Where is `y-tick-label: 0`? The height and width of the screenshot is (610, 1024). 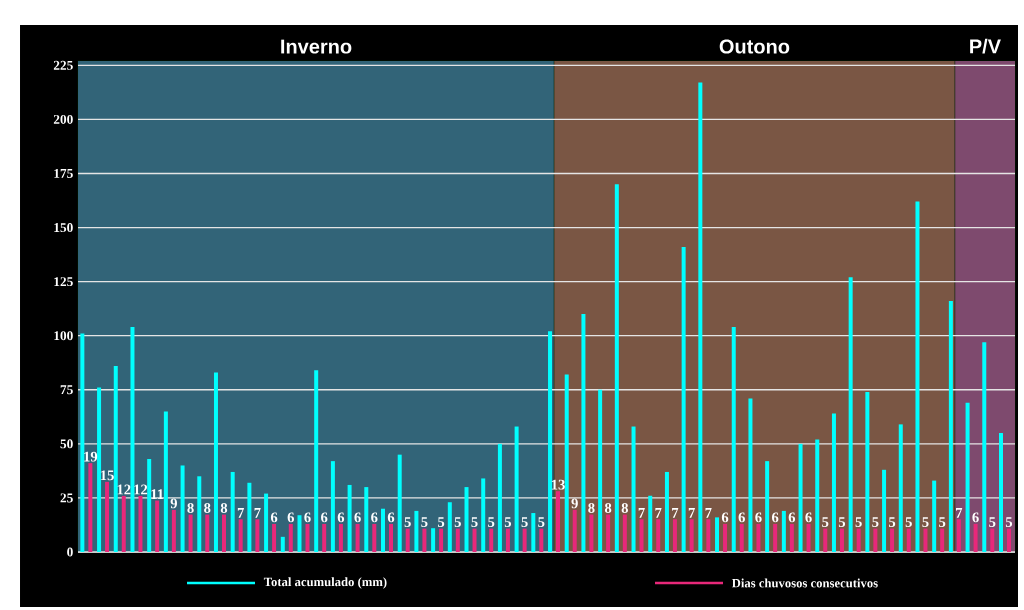
y-tick-label: 0 is located at coordinates (70, 552).